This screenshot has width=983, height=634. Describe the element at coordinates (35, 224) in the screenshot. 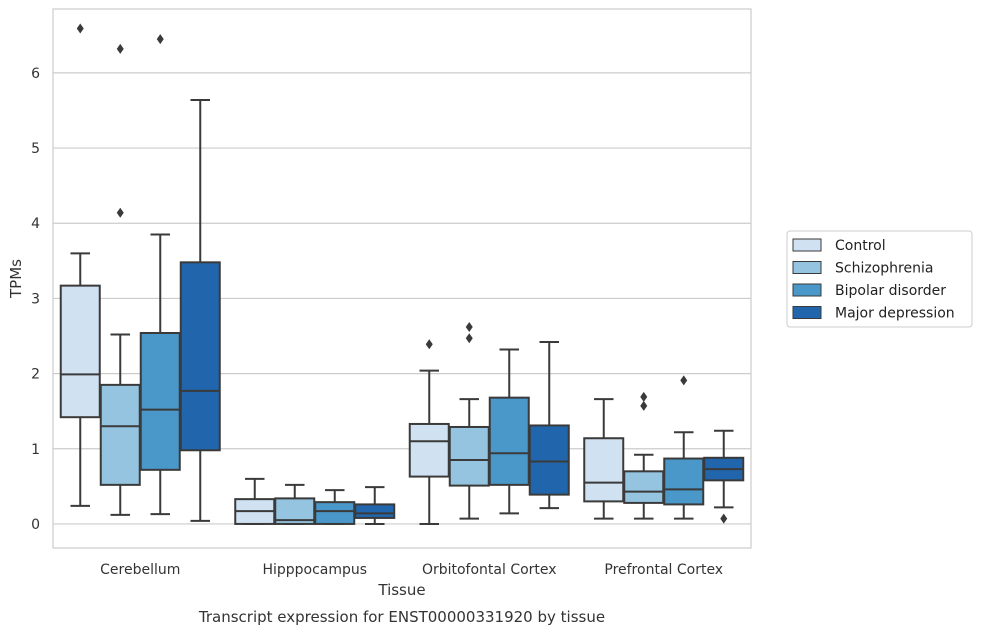

I see `y-tick-label: 4` at that location.